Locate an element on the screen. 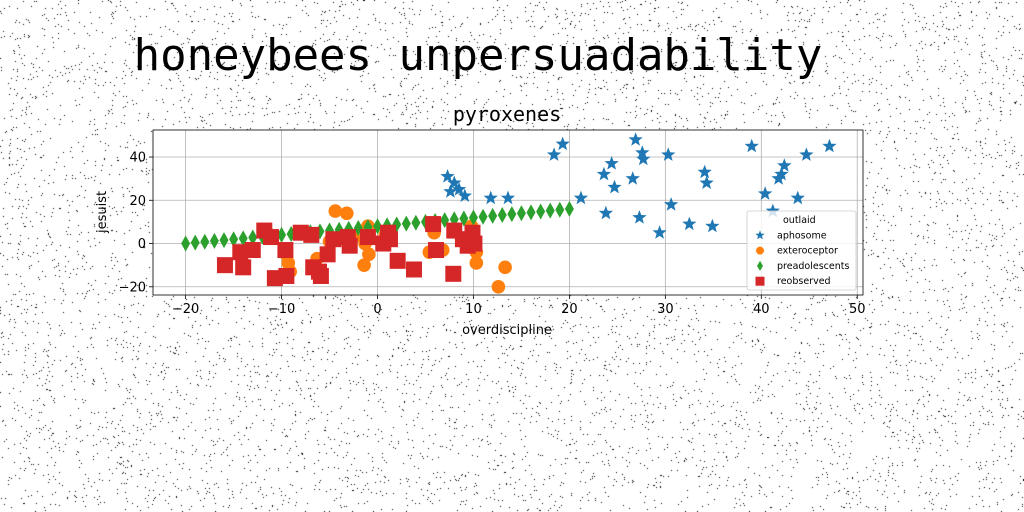 This screenshot has height=512, width=1024. legend-marker-reobserved is located at coordinates (760, 281).